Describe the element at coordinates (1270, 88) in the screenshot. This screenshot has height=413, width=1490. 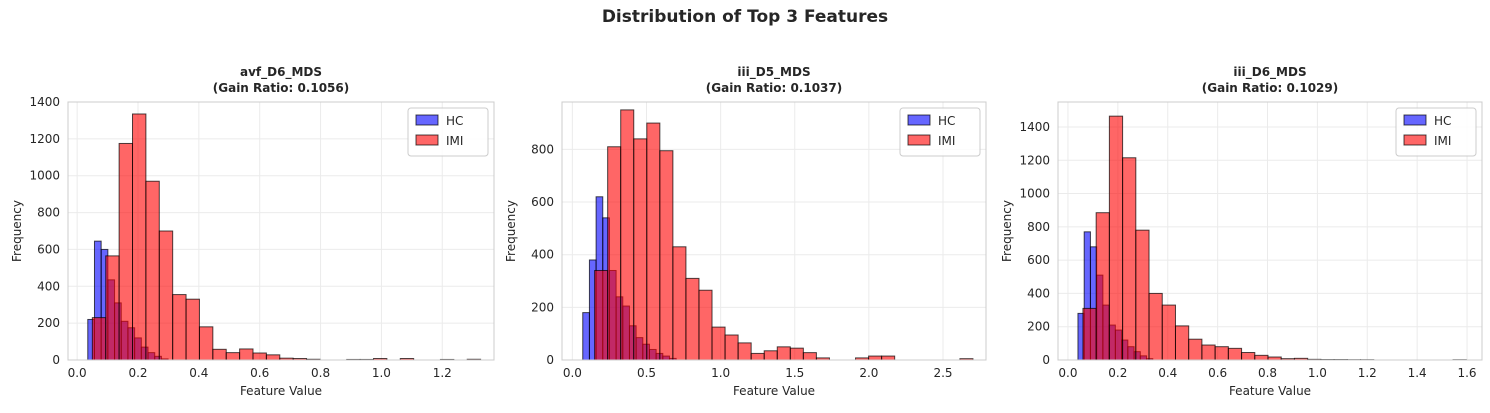
I see `panel-subtitle: (Gain Ratio: 0.1029)` at that location.